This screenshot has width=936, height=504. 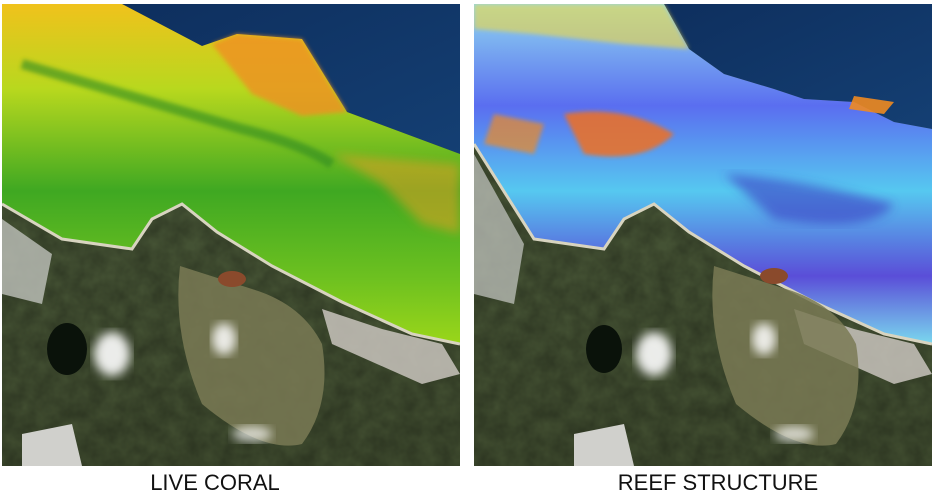 What do you see at coordinates (718, 482) in the screenshot?
I see `caption: REEF STRUCTURE` at bounding box center [718, 482].